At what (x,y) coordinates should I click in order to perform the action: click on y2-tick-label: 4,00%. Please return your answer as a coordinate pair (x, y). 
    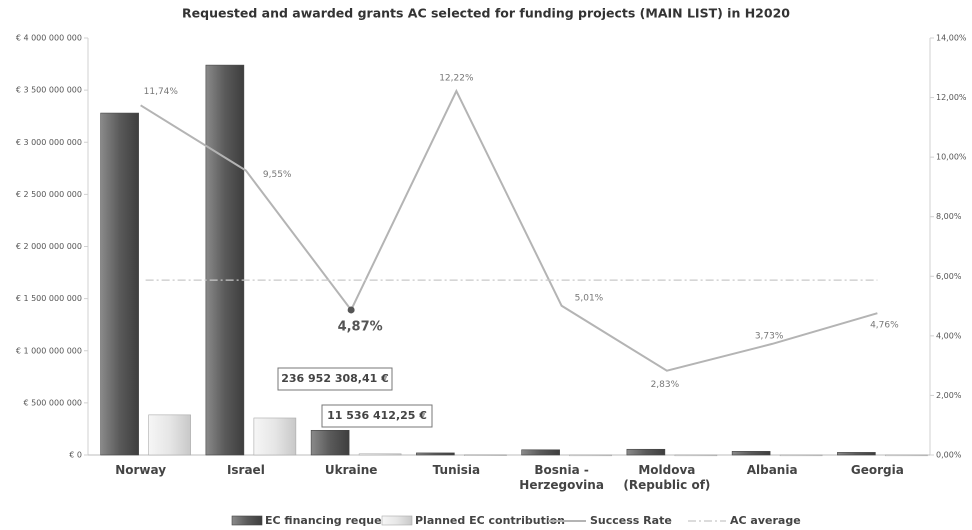
    Looking at the image, I should click on (949, 335).